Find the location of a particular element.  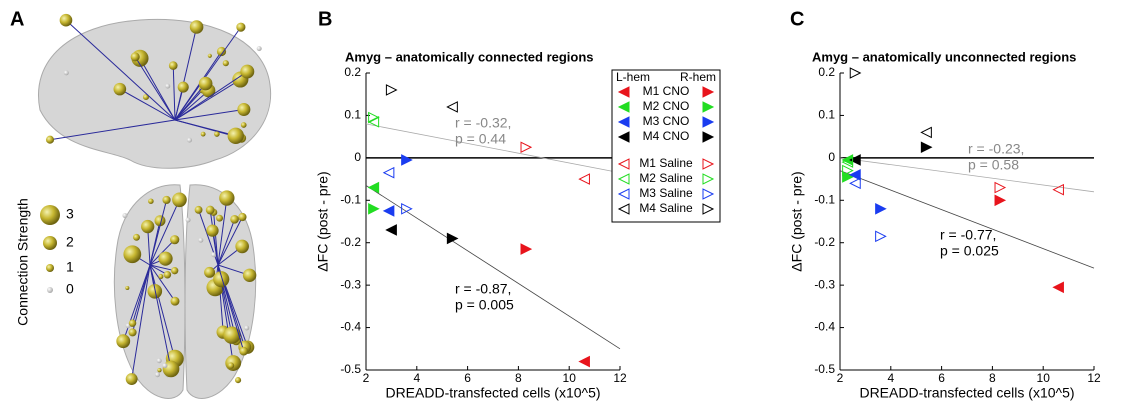

panel-label: B is located at coordinates (325, 19).